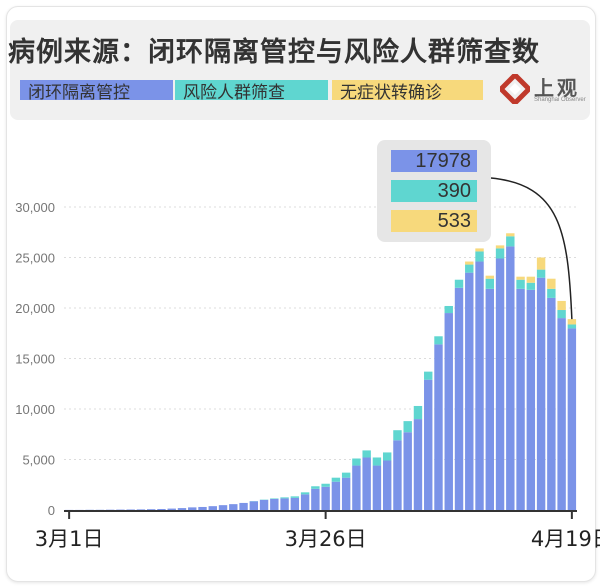 Image resolution: width=600 pixels, height=586 pixels. I want to click on chart-title: 病例来源：闭环隔离管控与风险人群筛查数, so click(274, 52).